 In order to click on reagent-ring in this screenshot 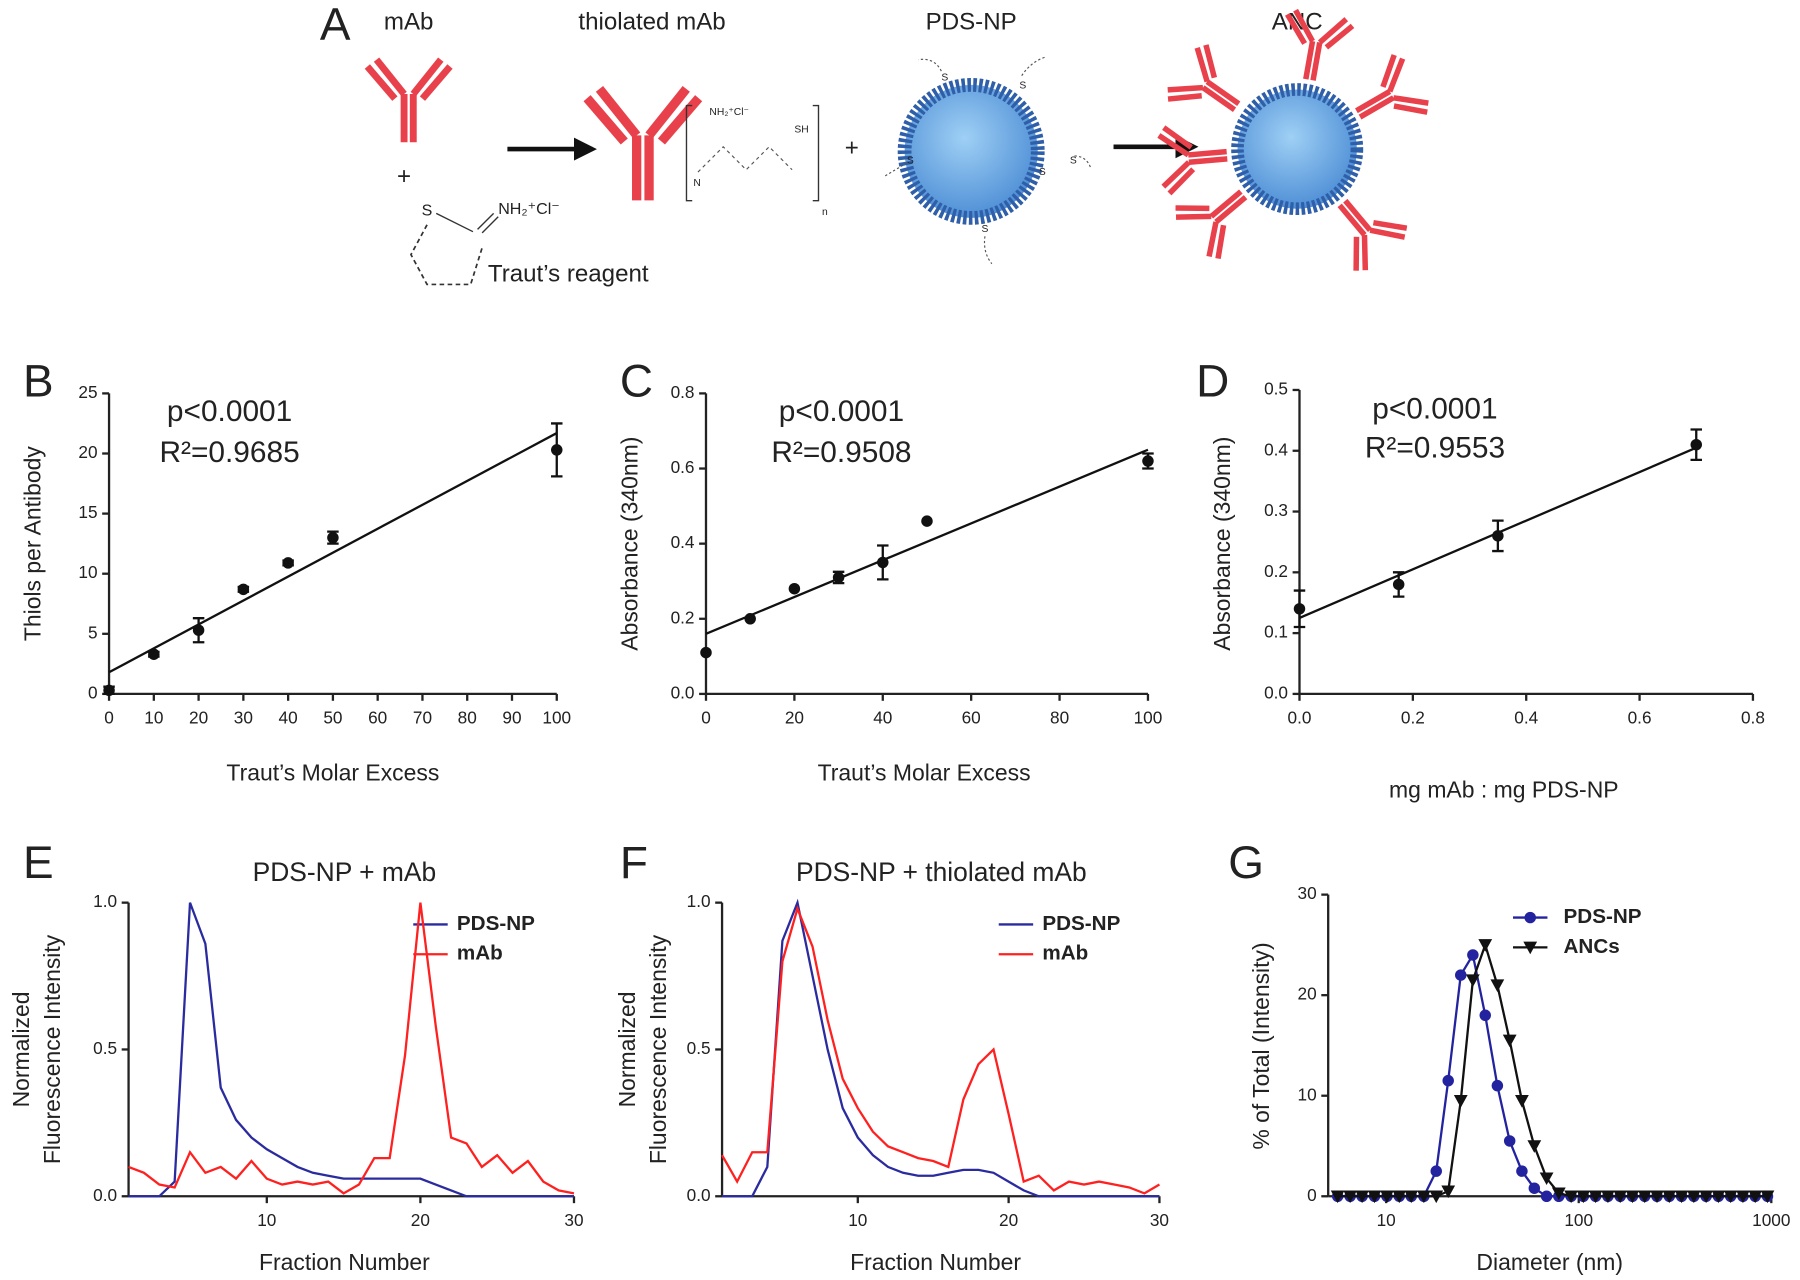, I will do `click(446, 255)`.